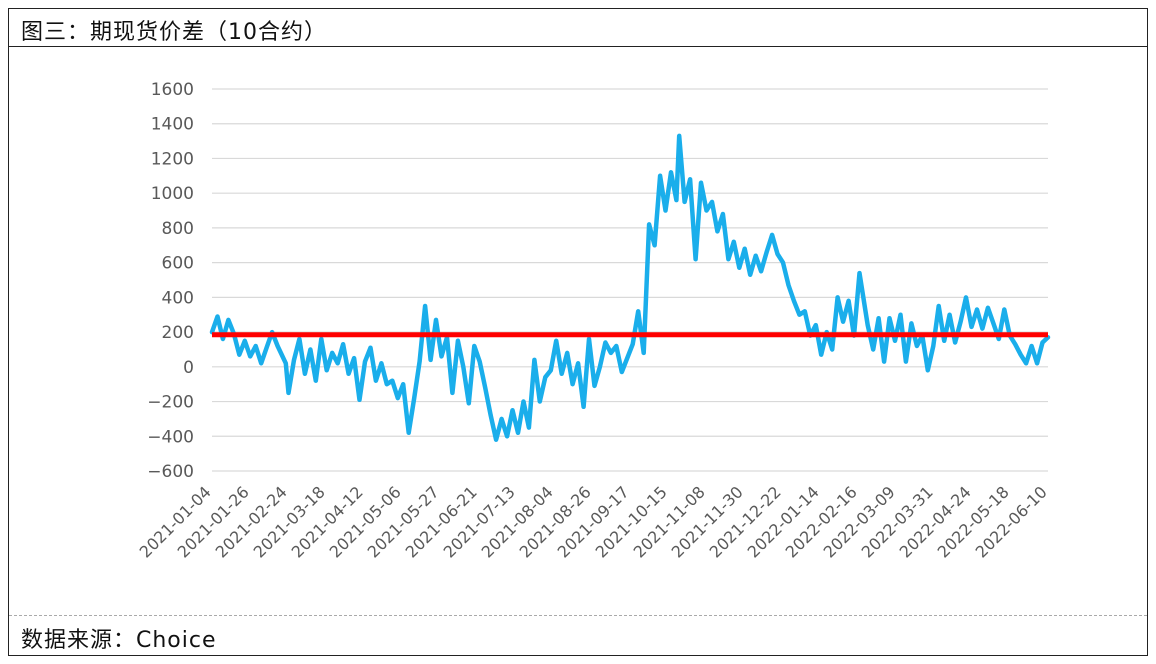  Describe the element at coordinates (178, 298) in the screenshot. I see `y-tick-label: 400` at that location.